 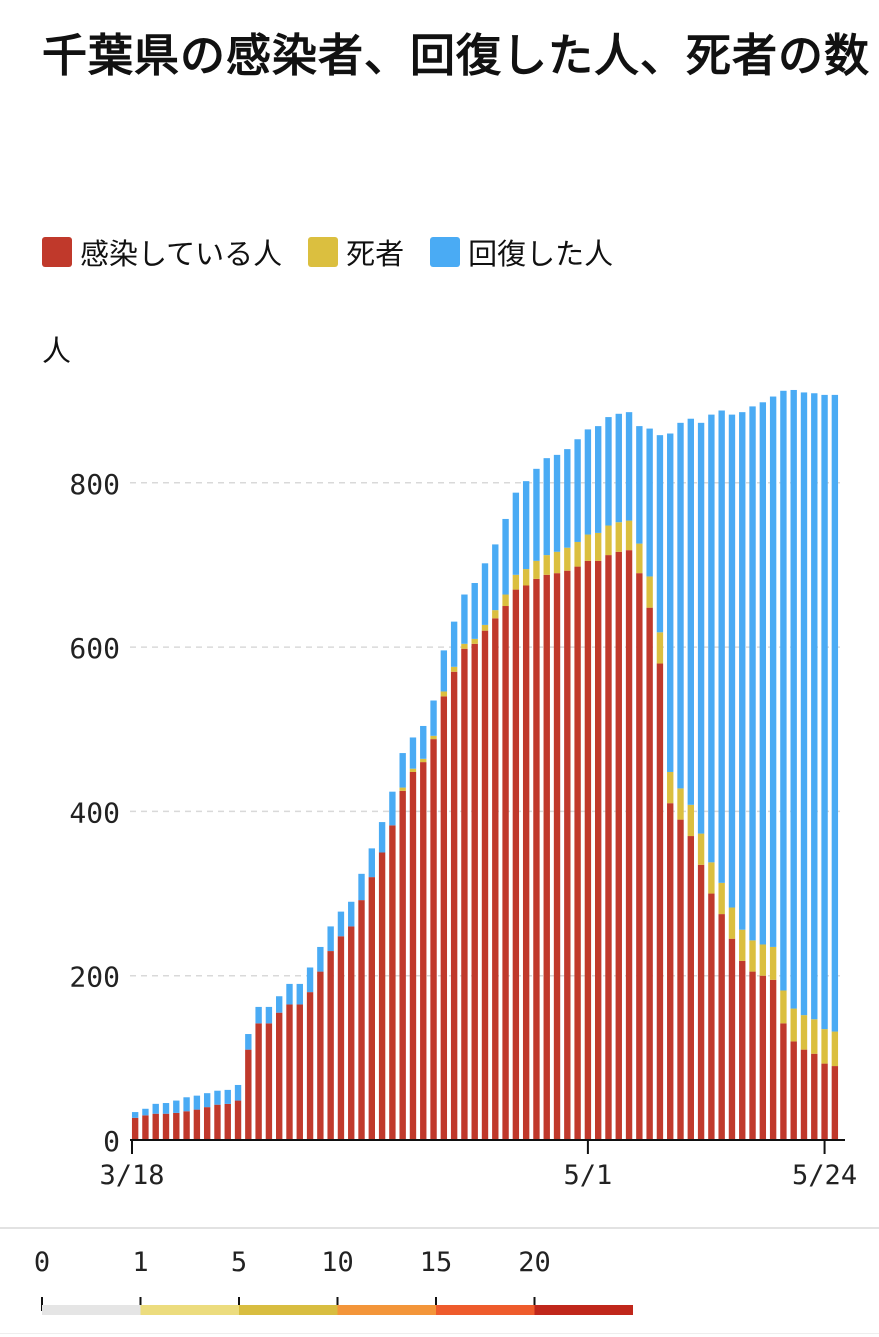 I want to click on chart-title: 千葉県の感染者、回復した人、死者の数, so click(x=456, y=55).